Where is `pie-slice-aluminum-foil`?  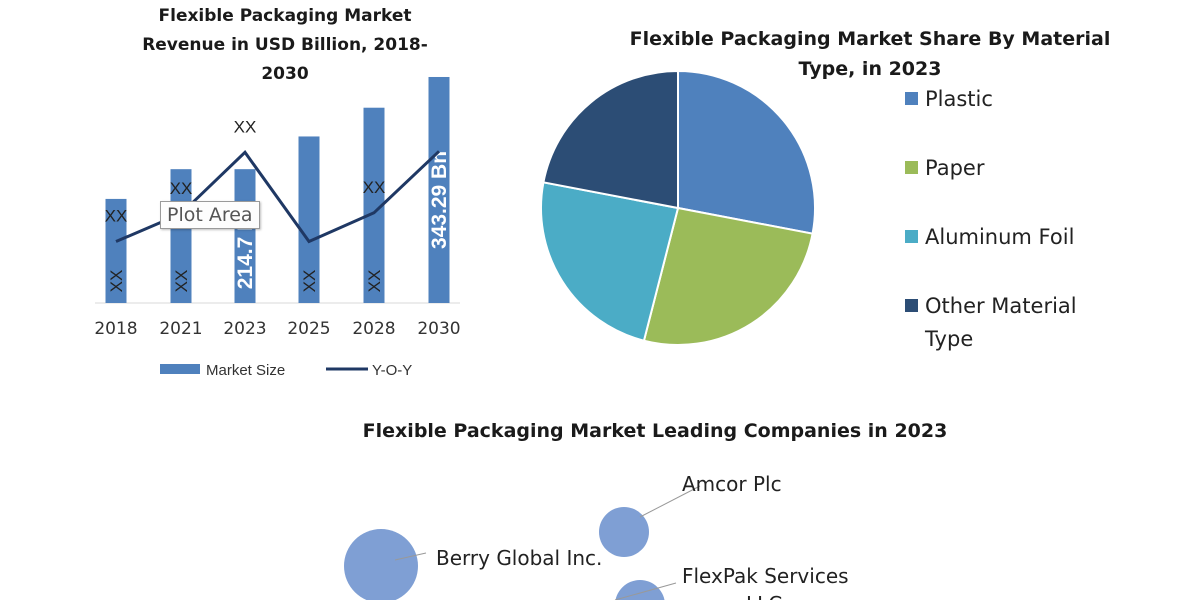
pie-slice-aluminum-foil is located at coordinates (610, 261).